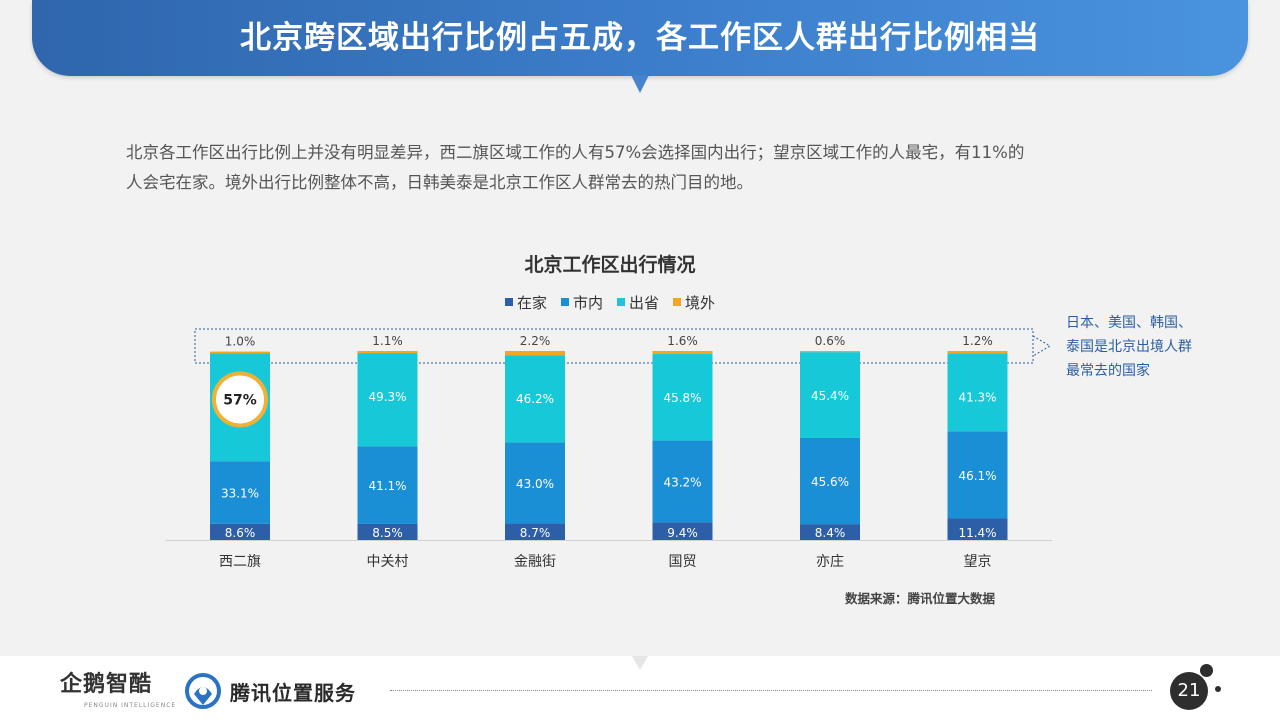 The image size is (1280, 720). I want to click on legend-item-home: 在家, so click(525, 302).